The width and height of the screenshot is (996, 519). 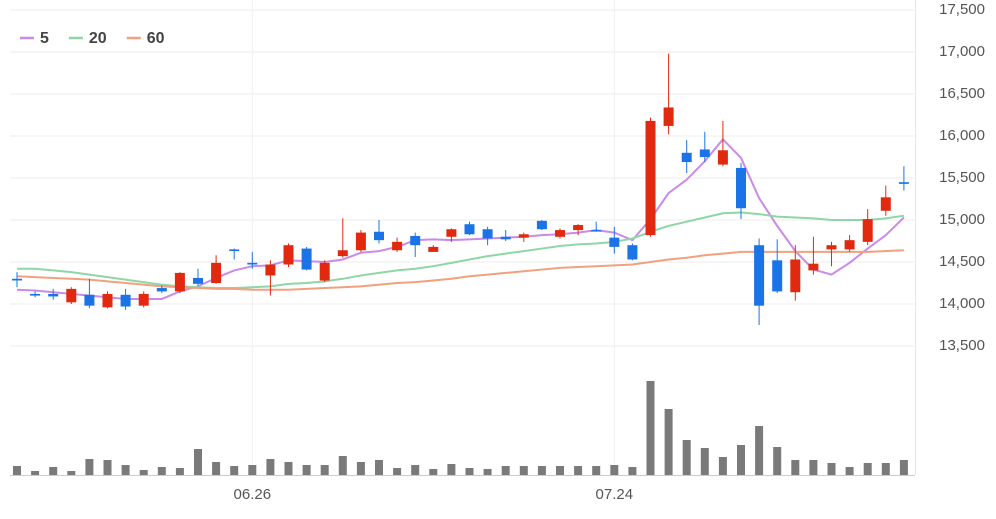 I want to click on legend: 5 20 60, so click(x=92, y=38).